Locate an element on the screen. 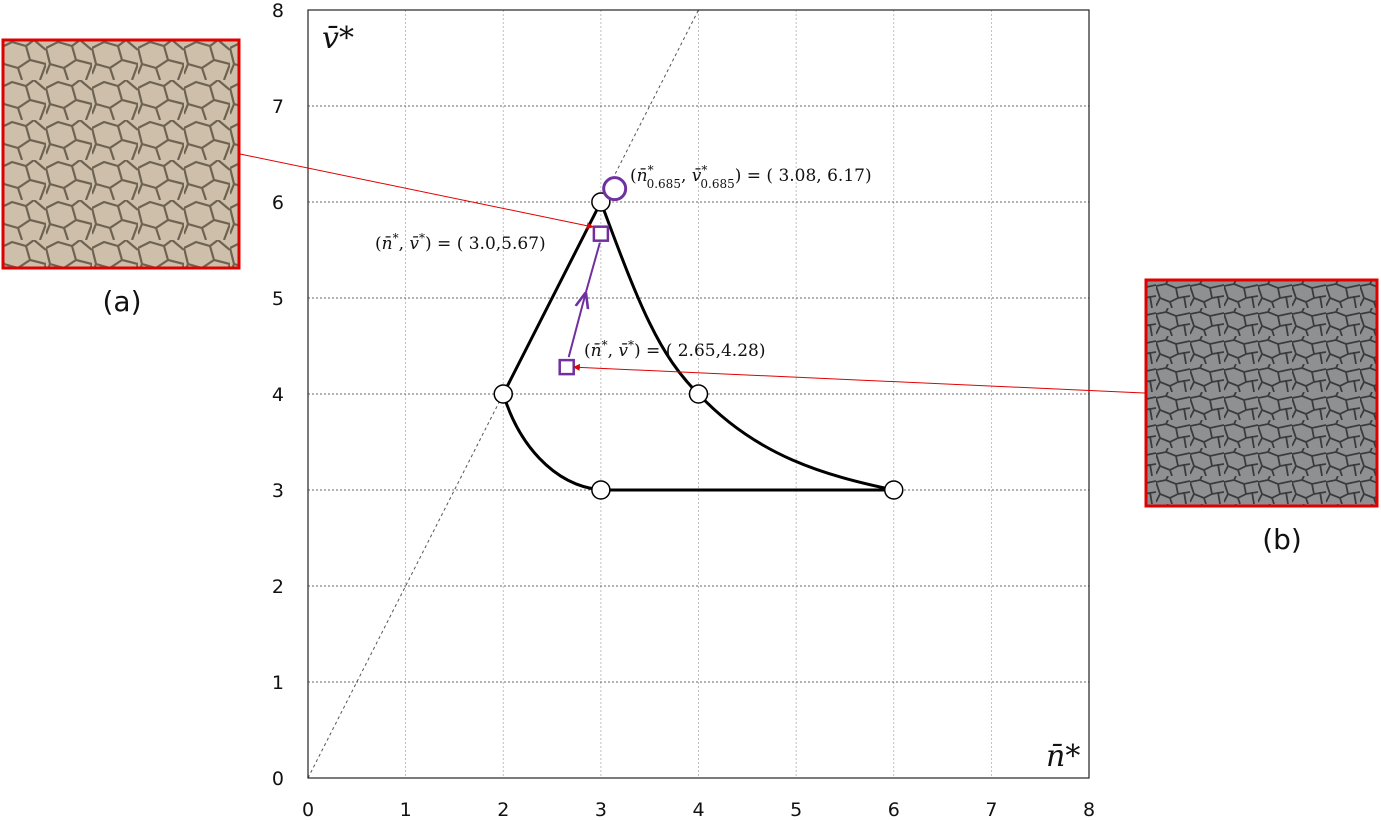 Image resolution: width=1381 pixels, height=820 pixels. measured-point-label-a: (n̄*, v̄*) = ( 3.0,5.67) is located at coordinates (460, 242).